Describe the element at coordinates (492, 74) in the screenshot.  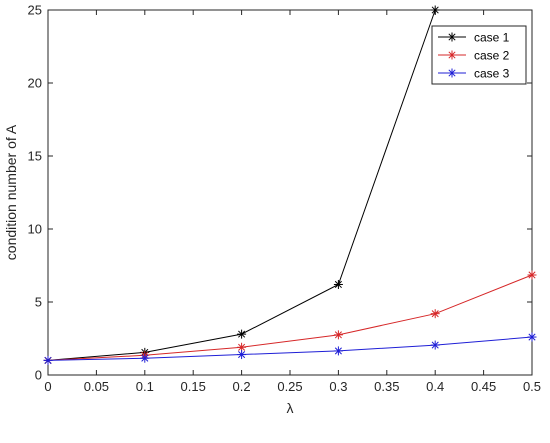
I see `legend-entry-case-3: case 3` at that location.